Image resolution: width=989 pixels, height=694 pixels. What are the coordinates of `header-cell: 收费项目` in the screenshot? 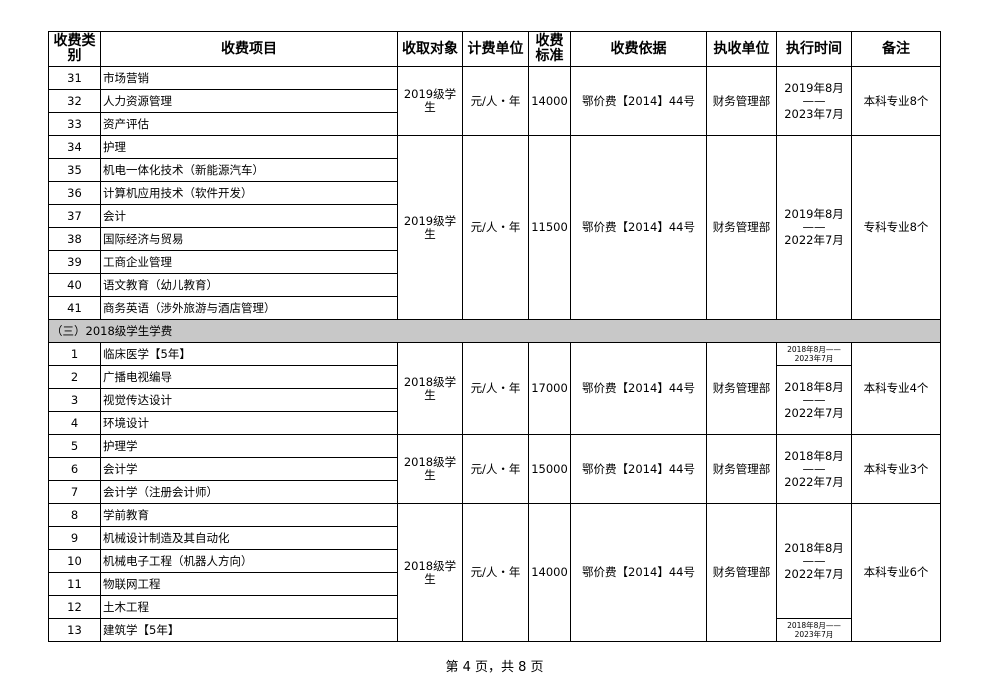 It's located at (249, 49).